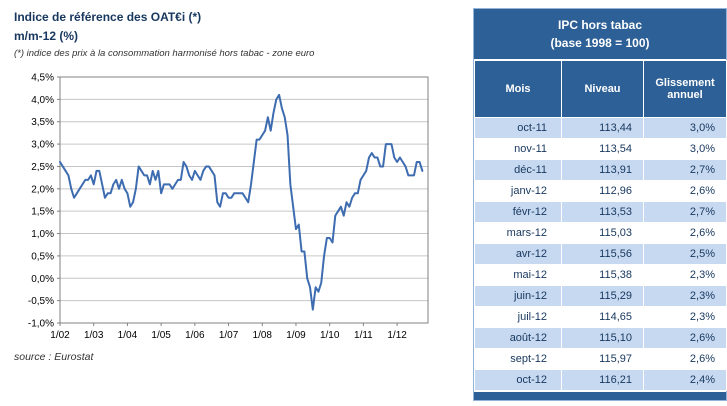 This screenshot has height=406, width=727. I want to click on table-row: juil-12 114,65 2,3%, so click(600, 317).